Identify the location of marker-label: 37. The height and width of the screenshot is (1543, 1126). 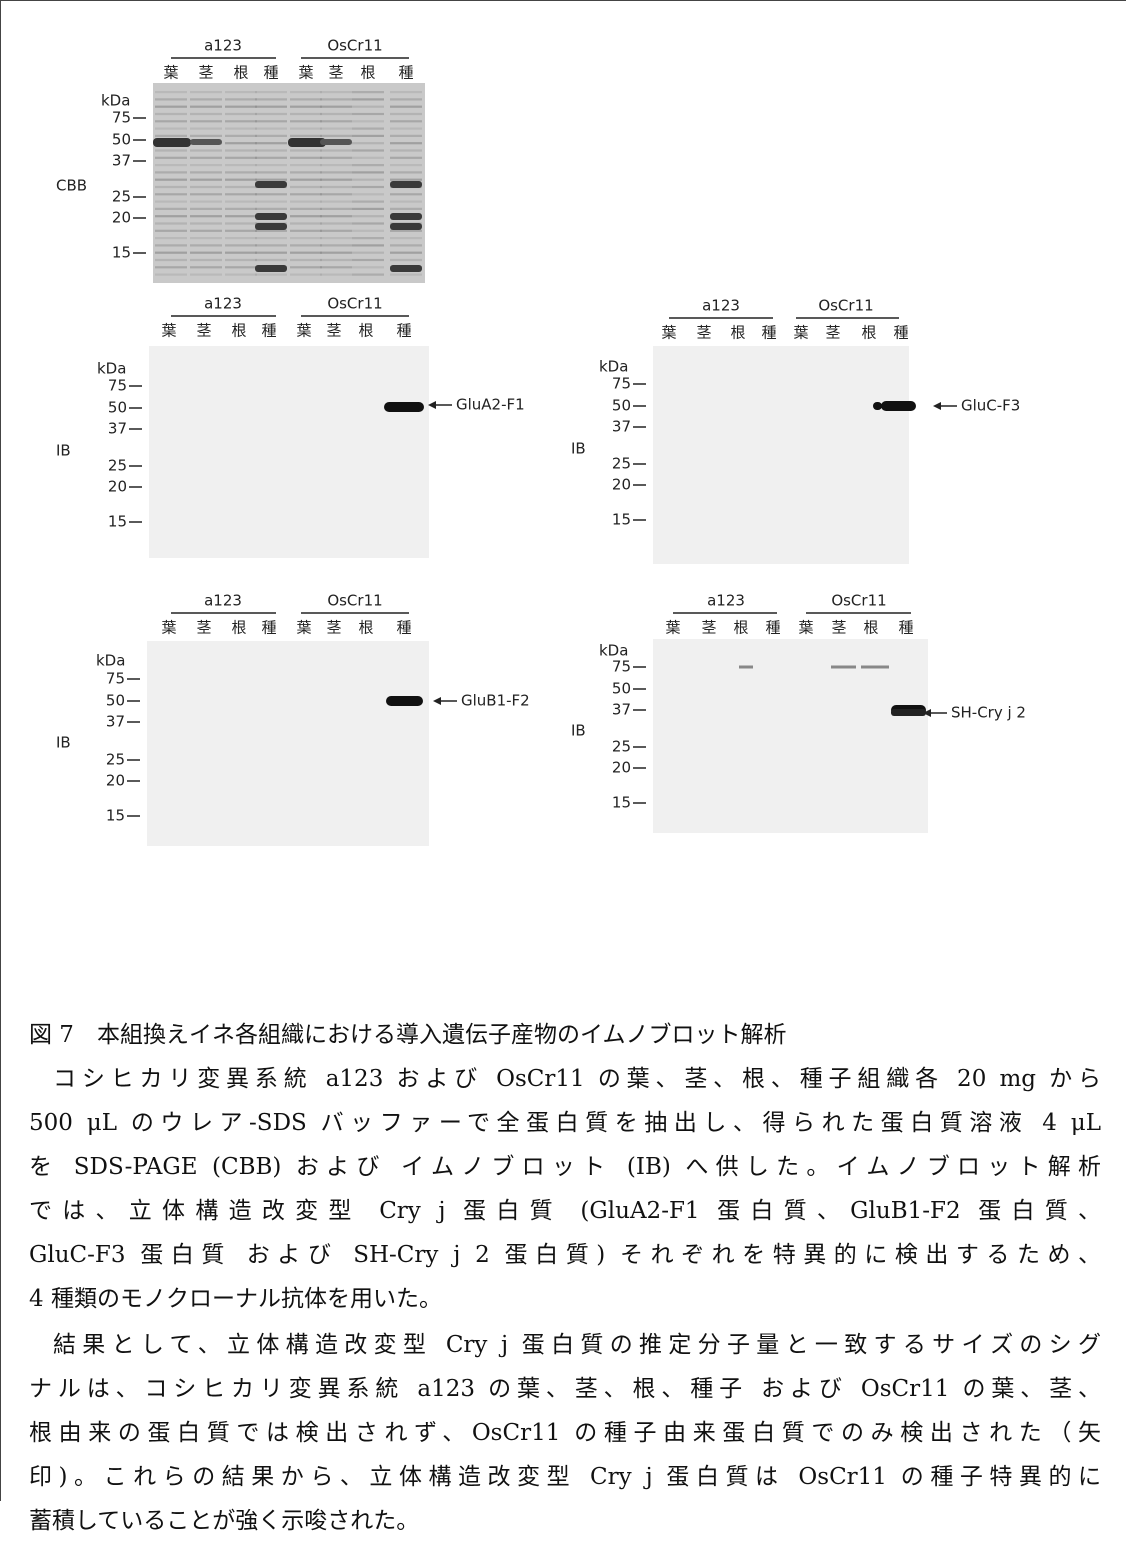
(121, 161).